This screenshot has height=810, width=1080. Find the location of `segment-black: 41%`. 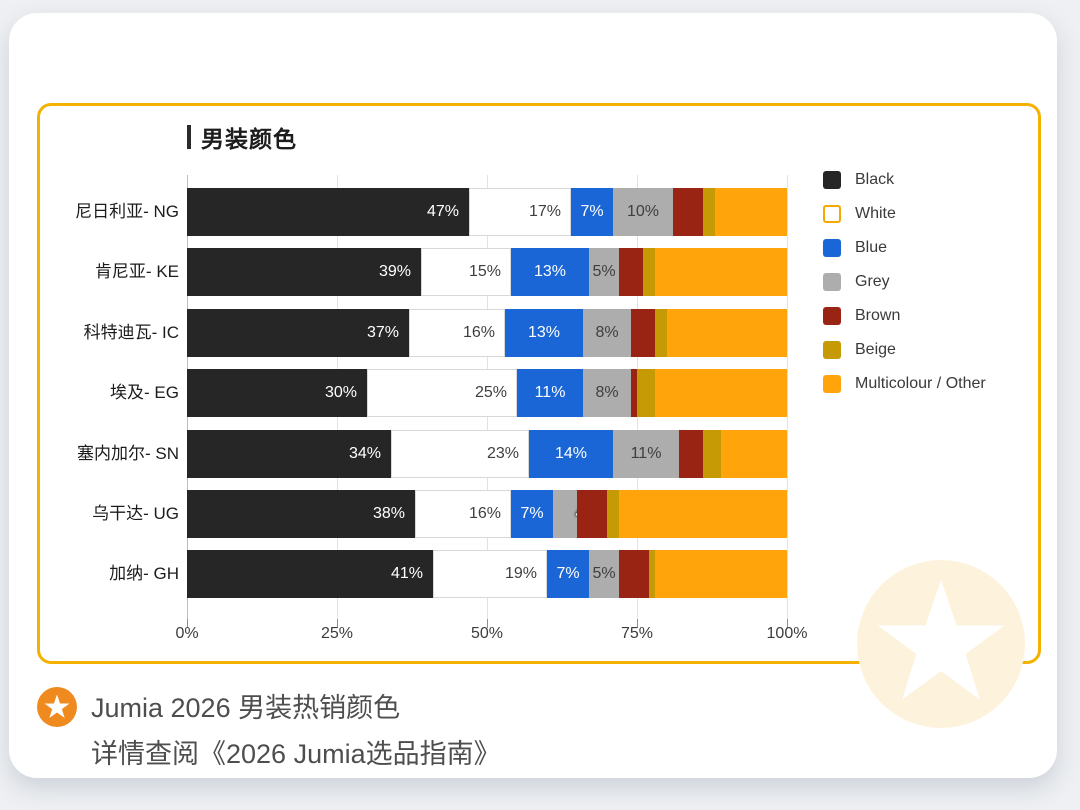

segment-black: 41% is located at coordinates (310, 574).